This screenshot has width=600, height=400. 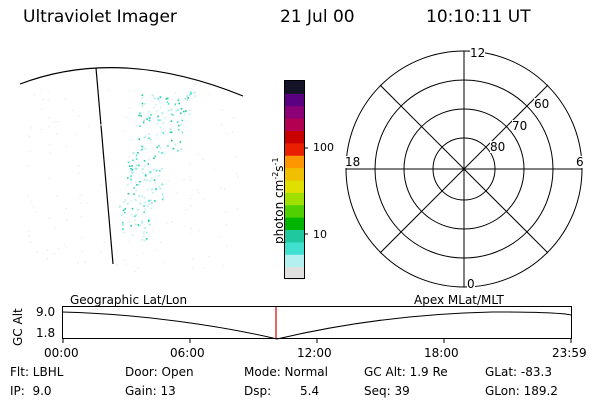 I want to click on mlt-label-12: 12, so click(x=478, y=53).